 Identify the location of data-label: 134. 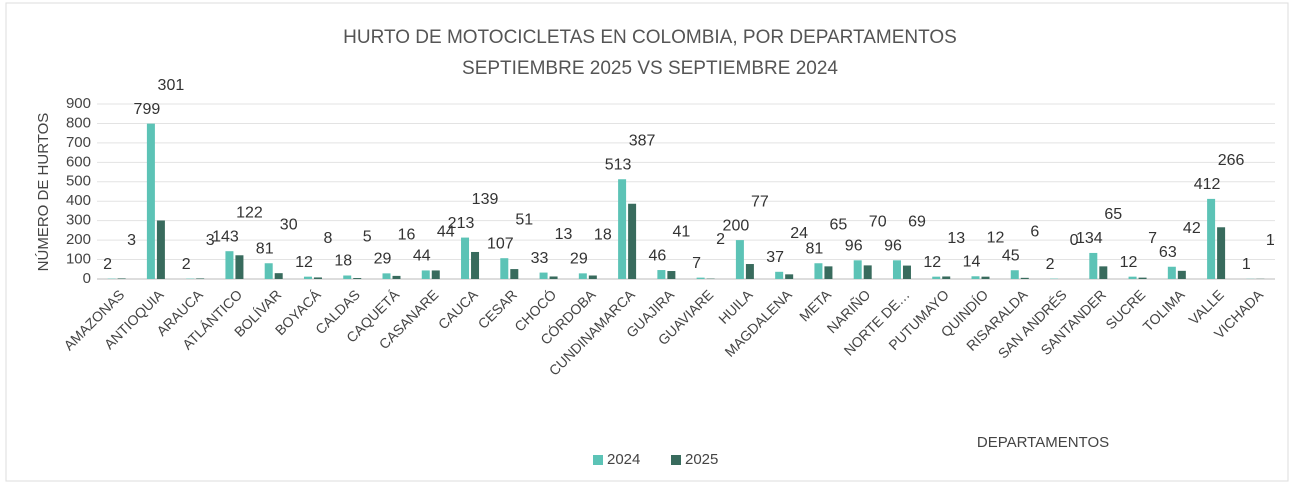
(1089, 238).